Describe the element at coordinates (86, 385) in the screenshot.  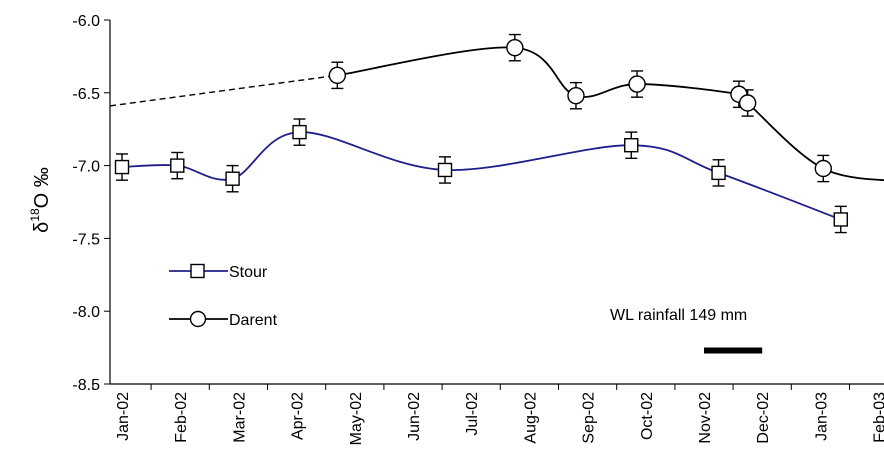
I see `y-tick-label: -8.5` at that location.